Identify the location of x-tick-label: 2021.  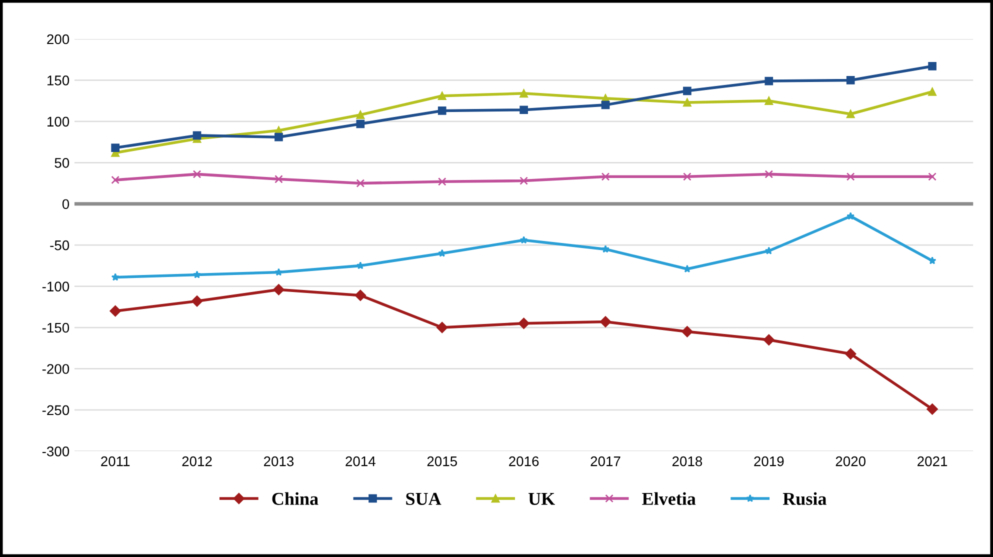
(933, 461).